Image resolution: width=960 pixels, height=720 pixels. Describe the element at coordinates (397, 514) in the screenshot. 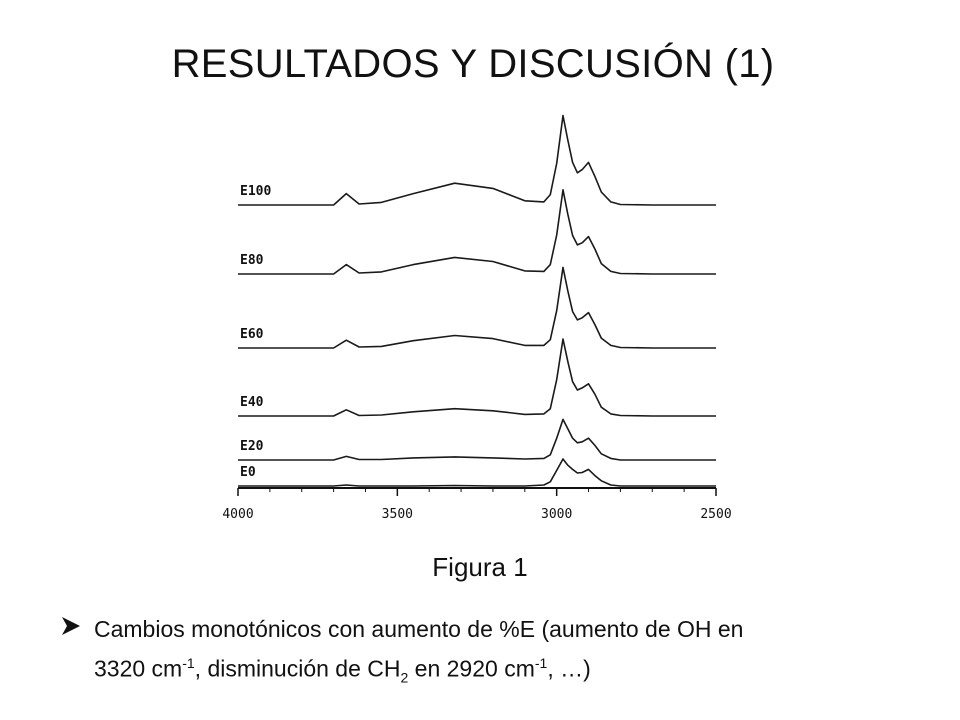

I see `x-tick-label-3500: 3500` at that location.